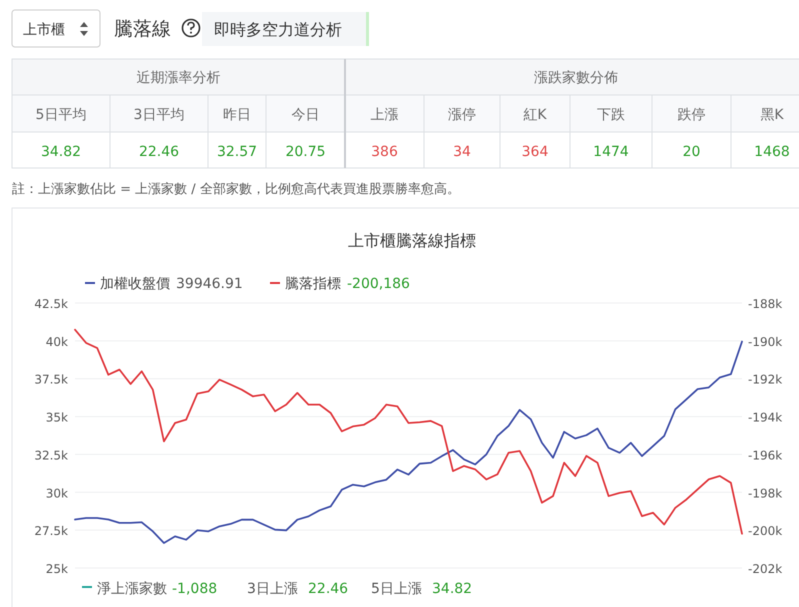  What do you see at coordinates (765, 304) in the screenshot?
I see `y2-tick-label: -188k` at bounding box center [765, 304].